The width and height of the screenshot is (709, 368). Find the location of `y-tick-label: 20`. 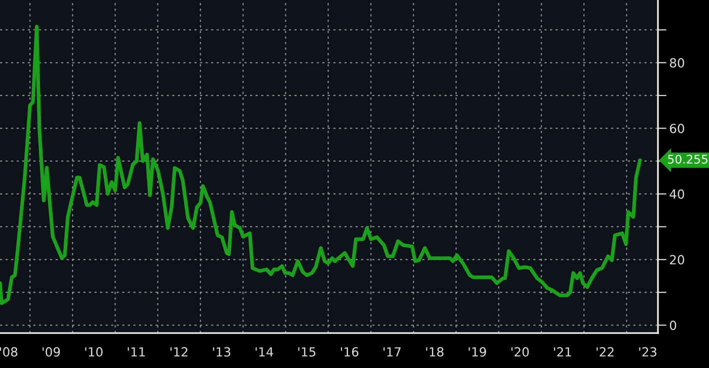

y-tick-label: 20 is located at coordinates (677, 259).